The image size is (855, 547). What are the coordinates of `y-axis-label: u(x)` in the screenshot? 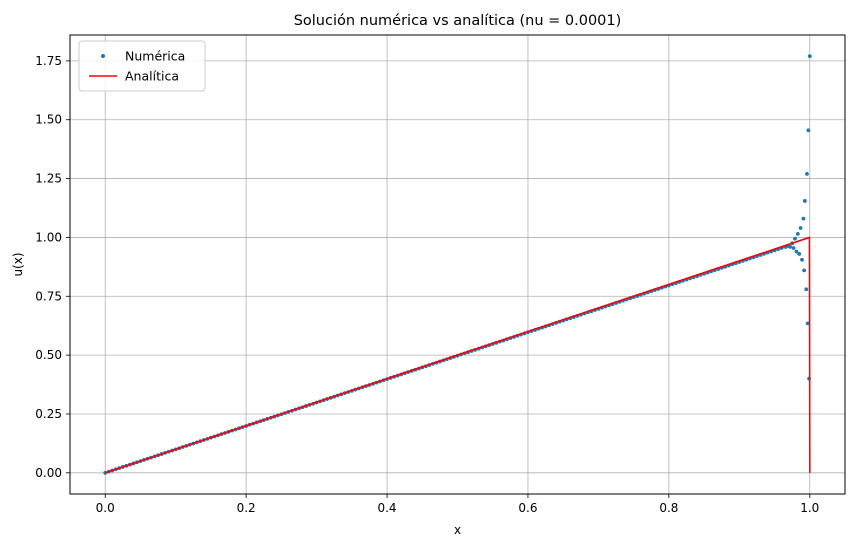 It's located at (18, 264).